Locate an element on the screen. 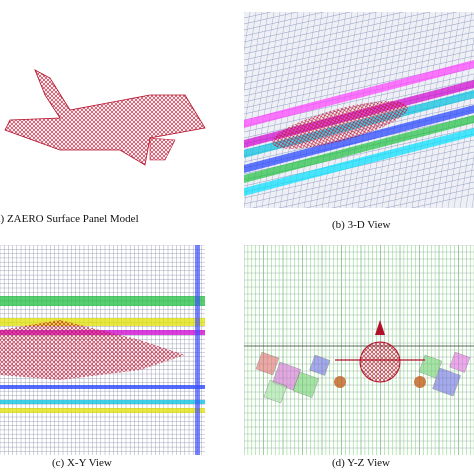 This screenshot has height=474, width=474. caption: (a) ZAERO Surface Panel Model is located at coordinates (69, 219).